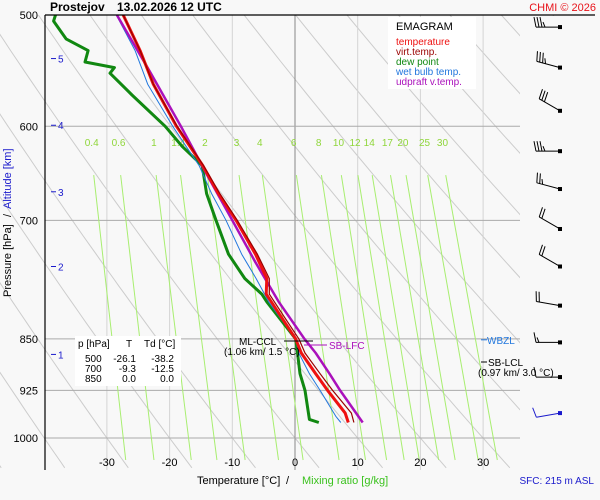 This screenshot has width=600, height=500. I want to click on legend-title: EMAGRAM, so click(424, 27).